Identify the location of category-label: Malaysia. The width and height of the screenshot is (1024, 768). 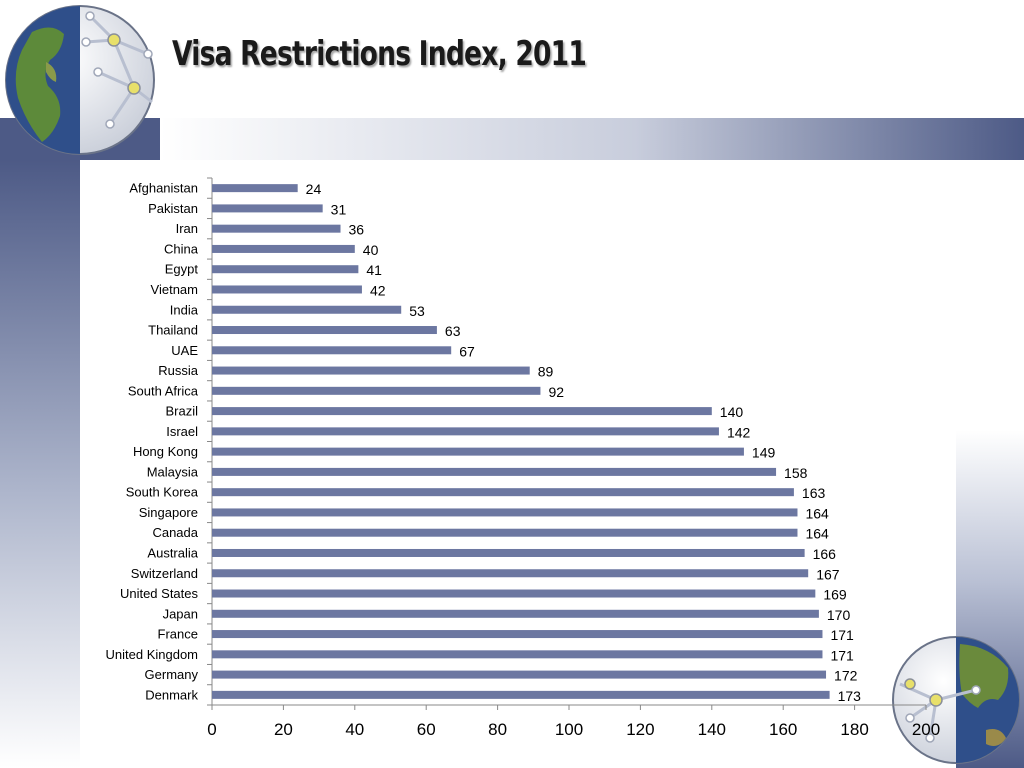
(173, 471).